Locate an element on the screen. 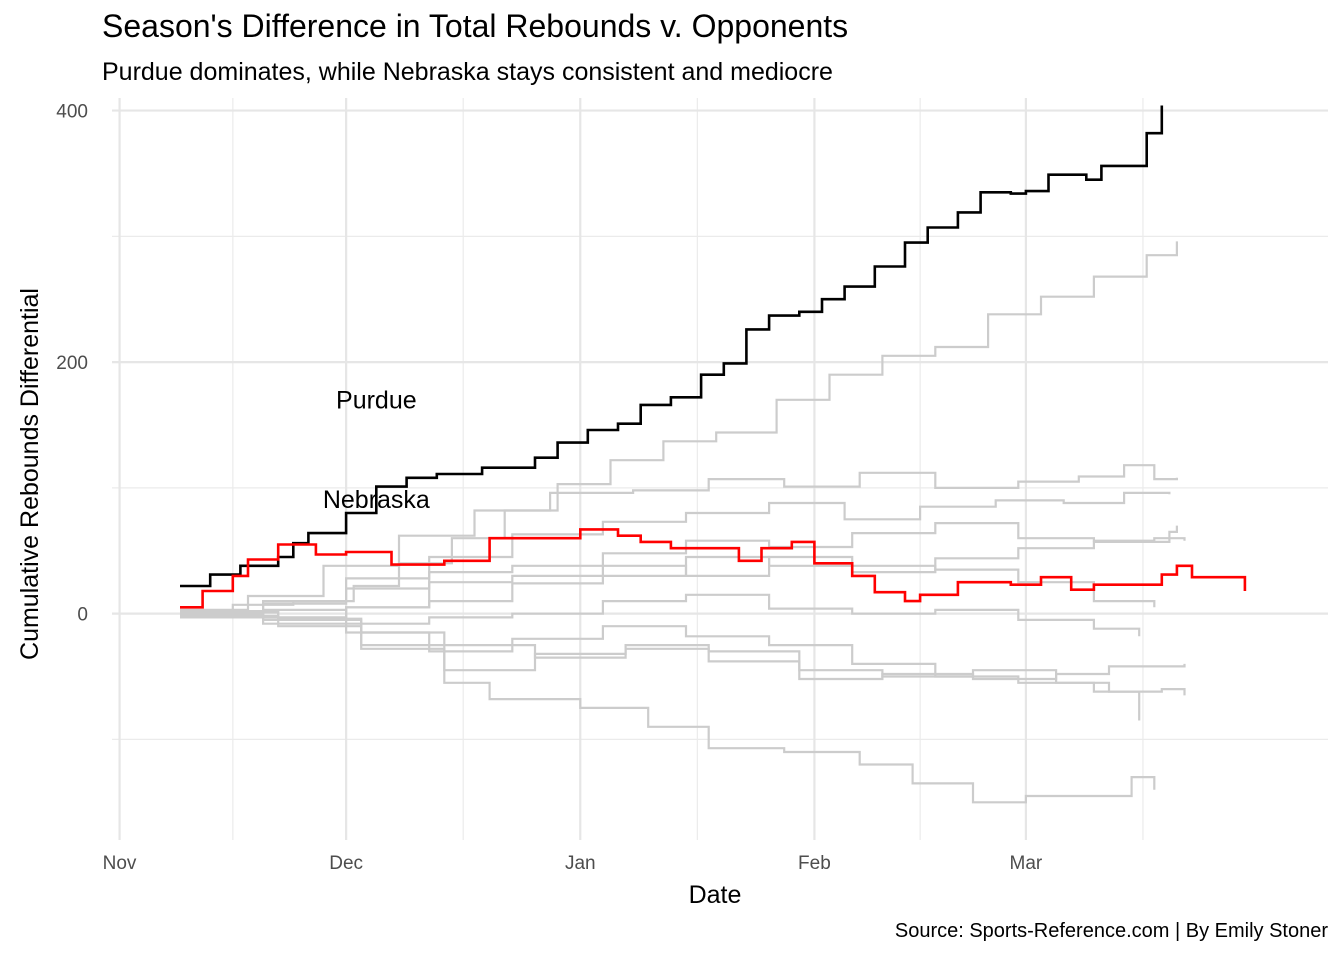  x-axis-title: Date is located at coordinates (715, 895).